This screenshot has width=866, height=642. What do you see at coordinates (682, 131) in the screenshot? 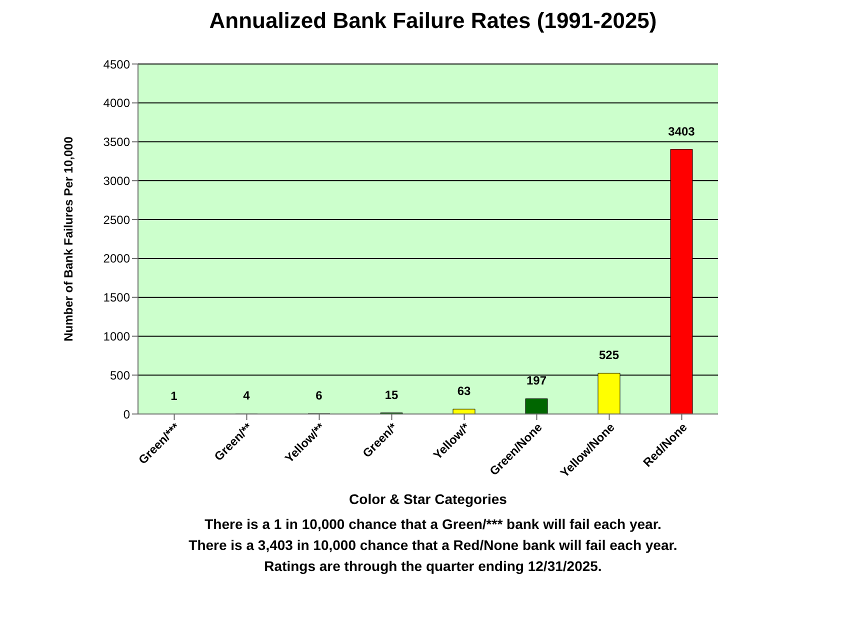
I see `data-label: 3403` at bounding box center [682, 131].